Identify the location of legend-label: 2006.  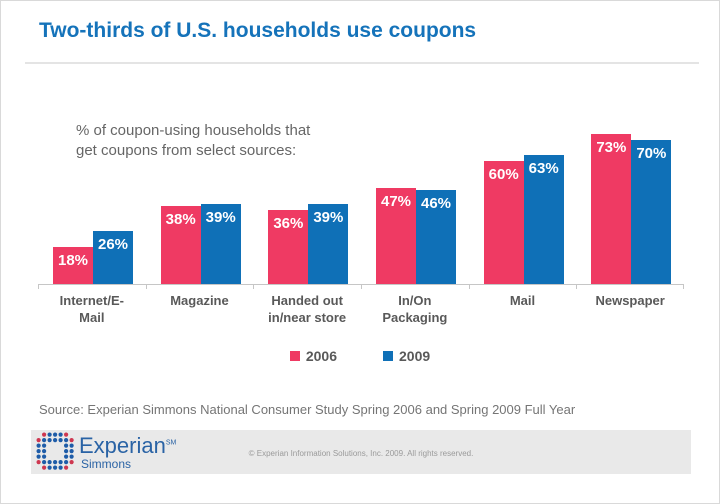
(321, 356).